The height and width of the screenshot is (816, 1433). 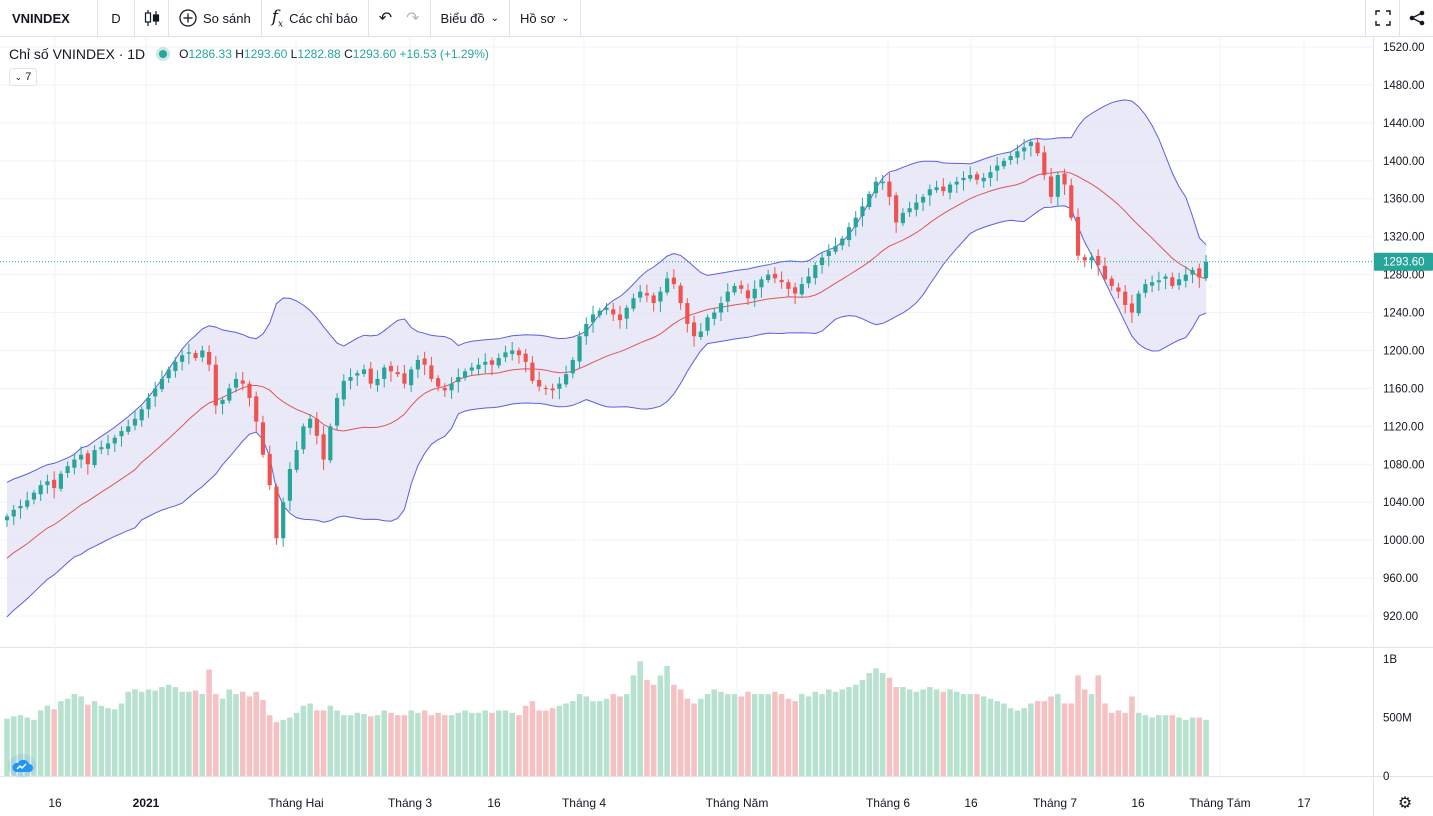 What do you see at coordinates (471, 18) in the screenshot?
I see `chart-menu-button: Biểu đồ ⌄` at bounding box center [471, 18].